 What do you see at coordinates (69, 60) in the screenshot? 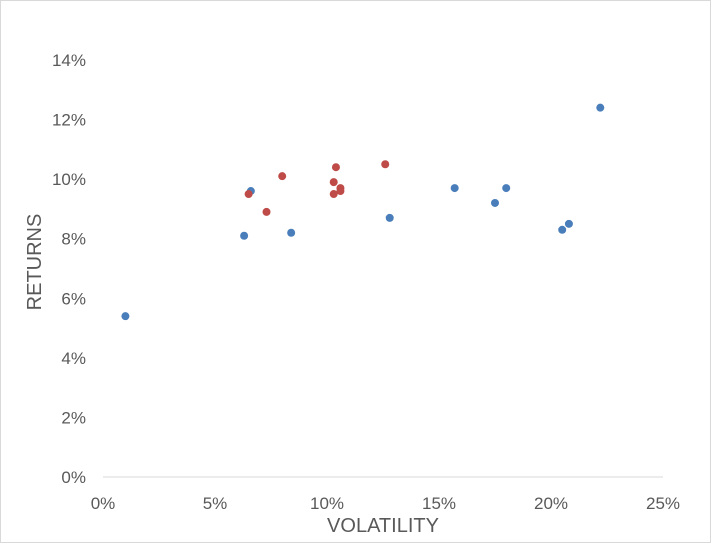
I see `y-tick-label: 14%` at bounding box center [69, 60].